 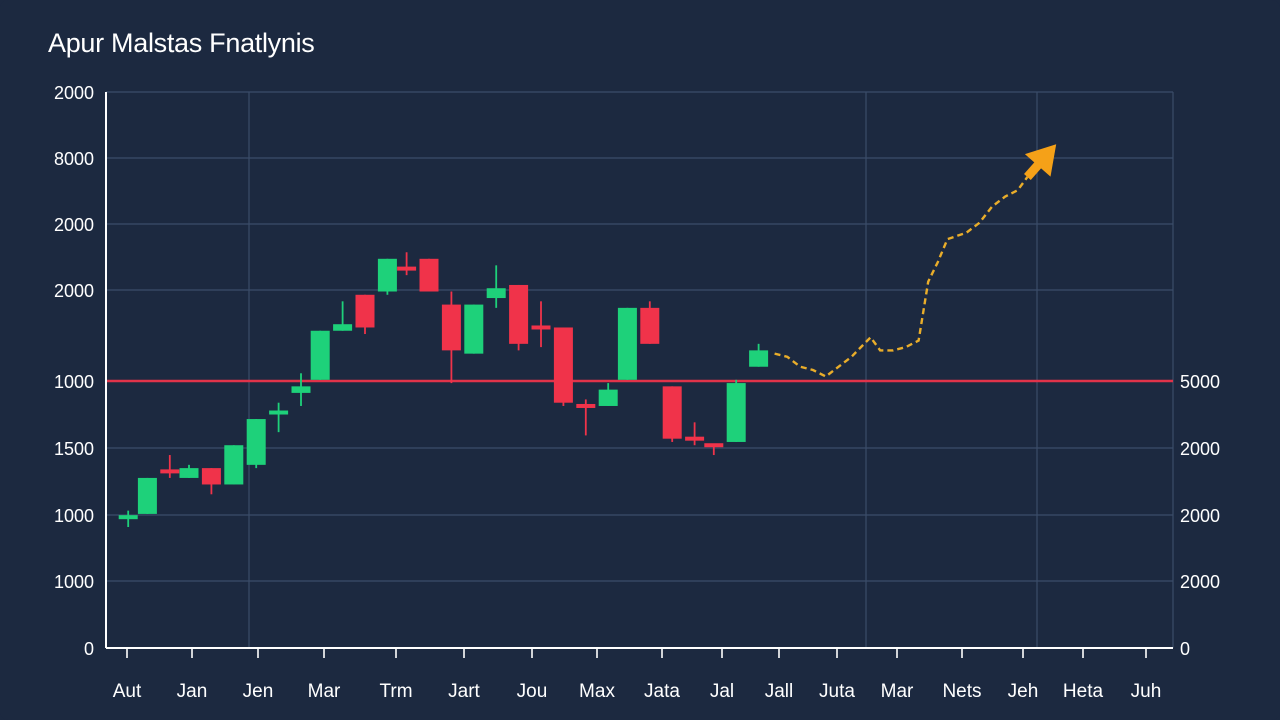 I want to click on x-tick-label: Jart, so click(x=464, y=691).